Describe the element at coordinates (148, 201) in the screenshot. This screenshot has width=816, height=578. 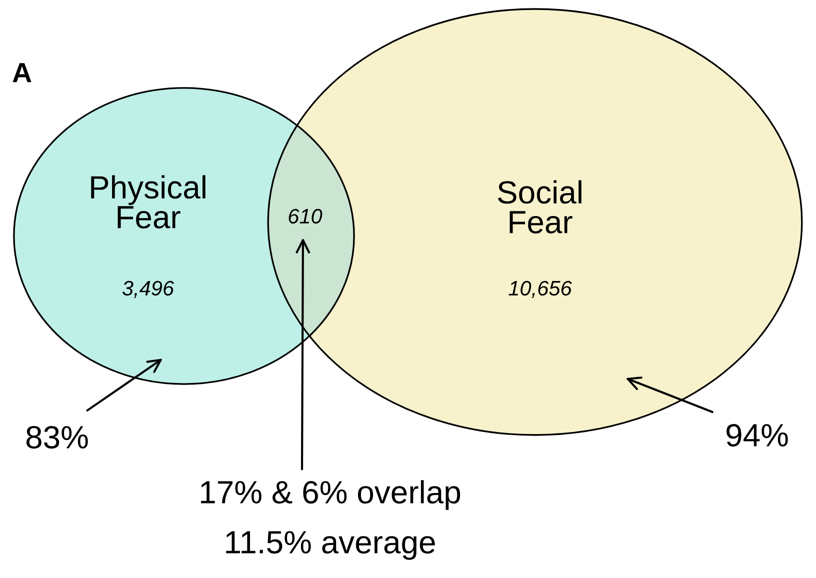
I see `category-label: Physical Fear` at that location.